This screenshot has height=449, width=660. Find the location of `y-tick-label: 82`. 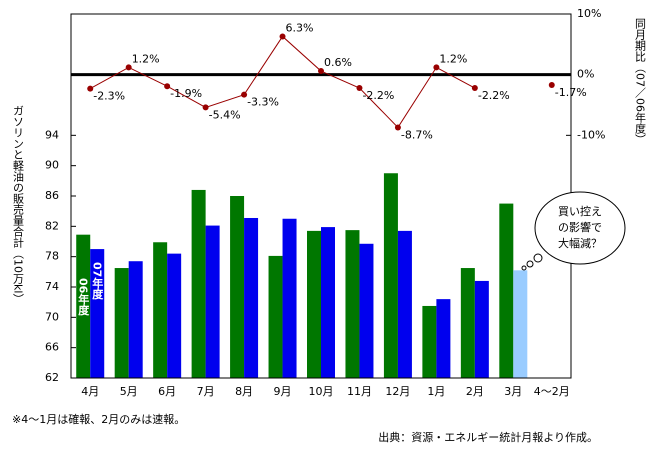

y-tick-label: 82 is located at coordinates (52, 225).